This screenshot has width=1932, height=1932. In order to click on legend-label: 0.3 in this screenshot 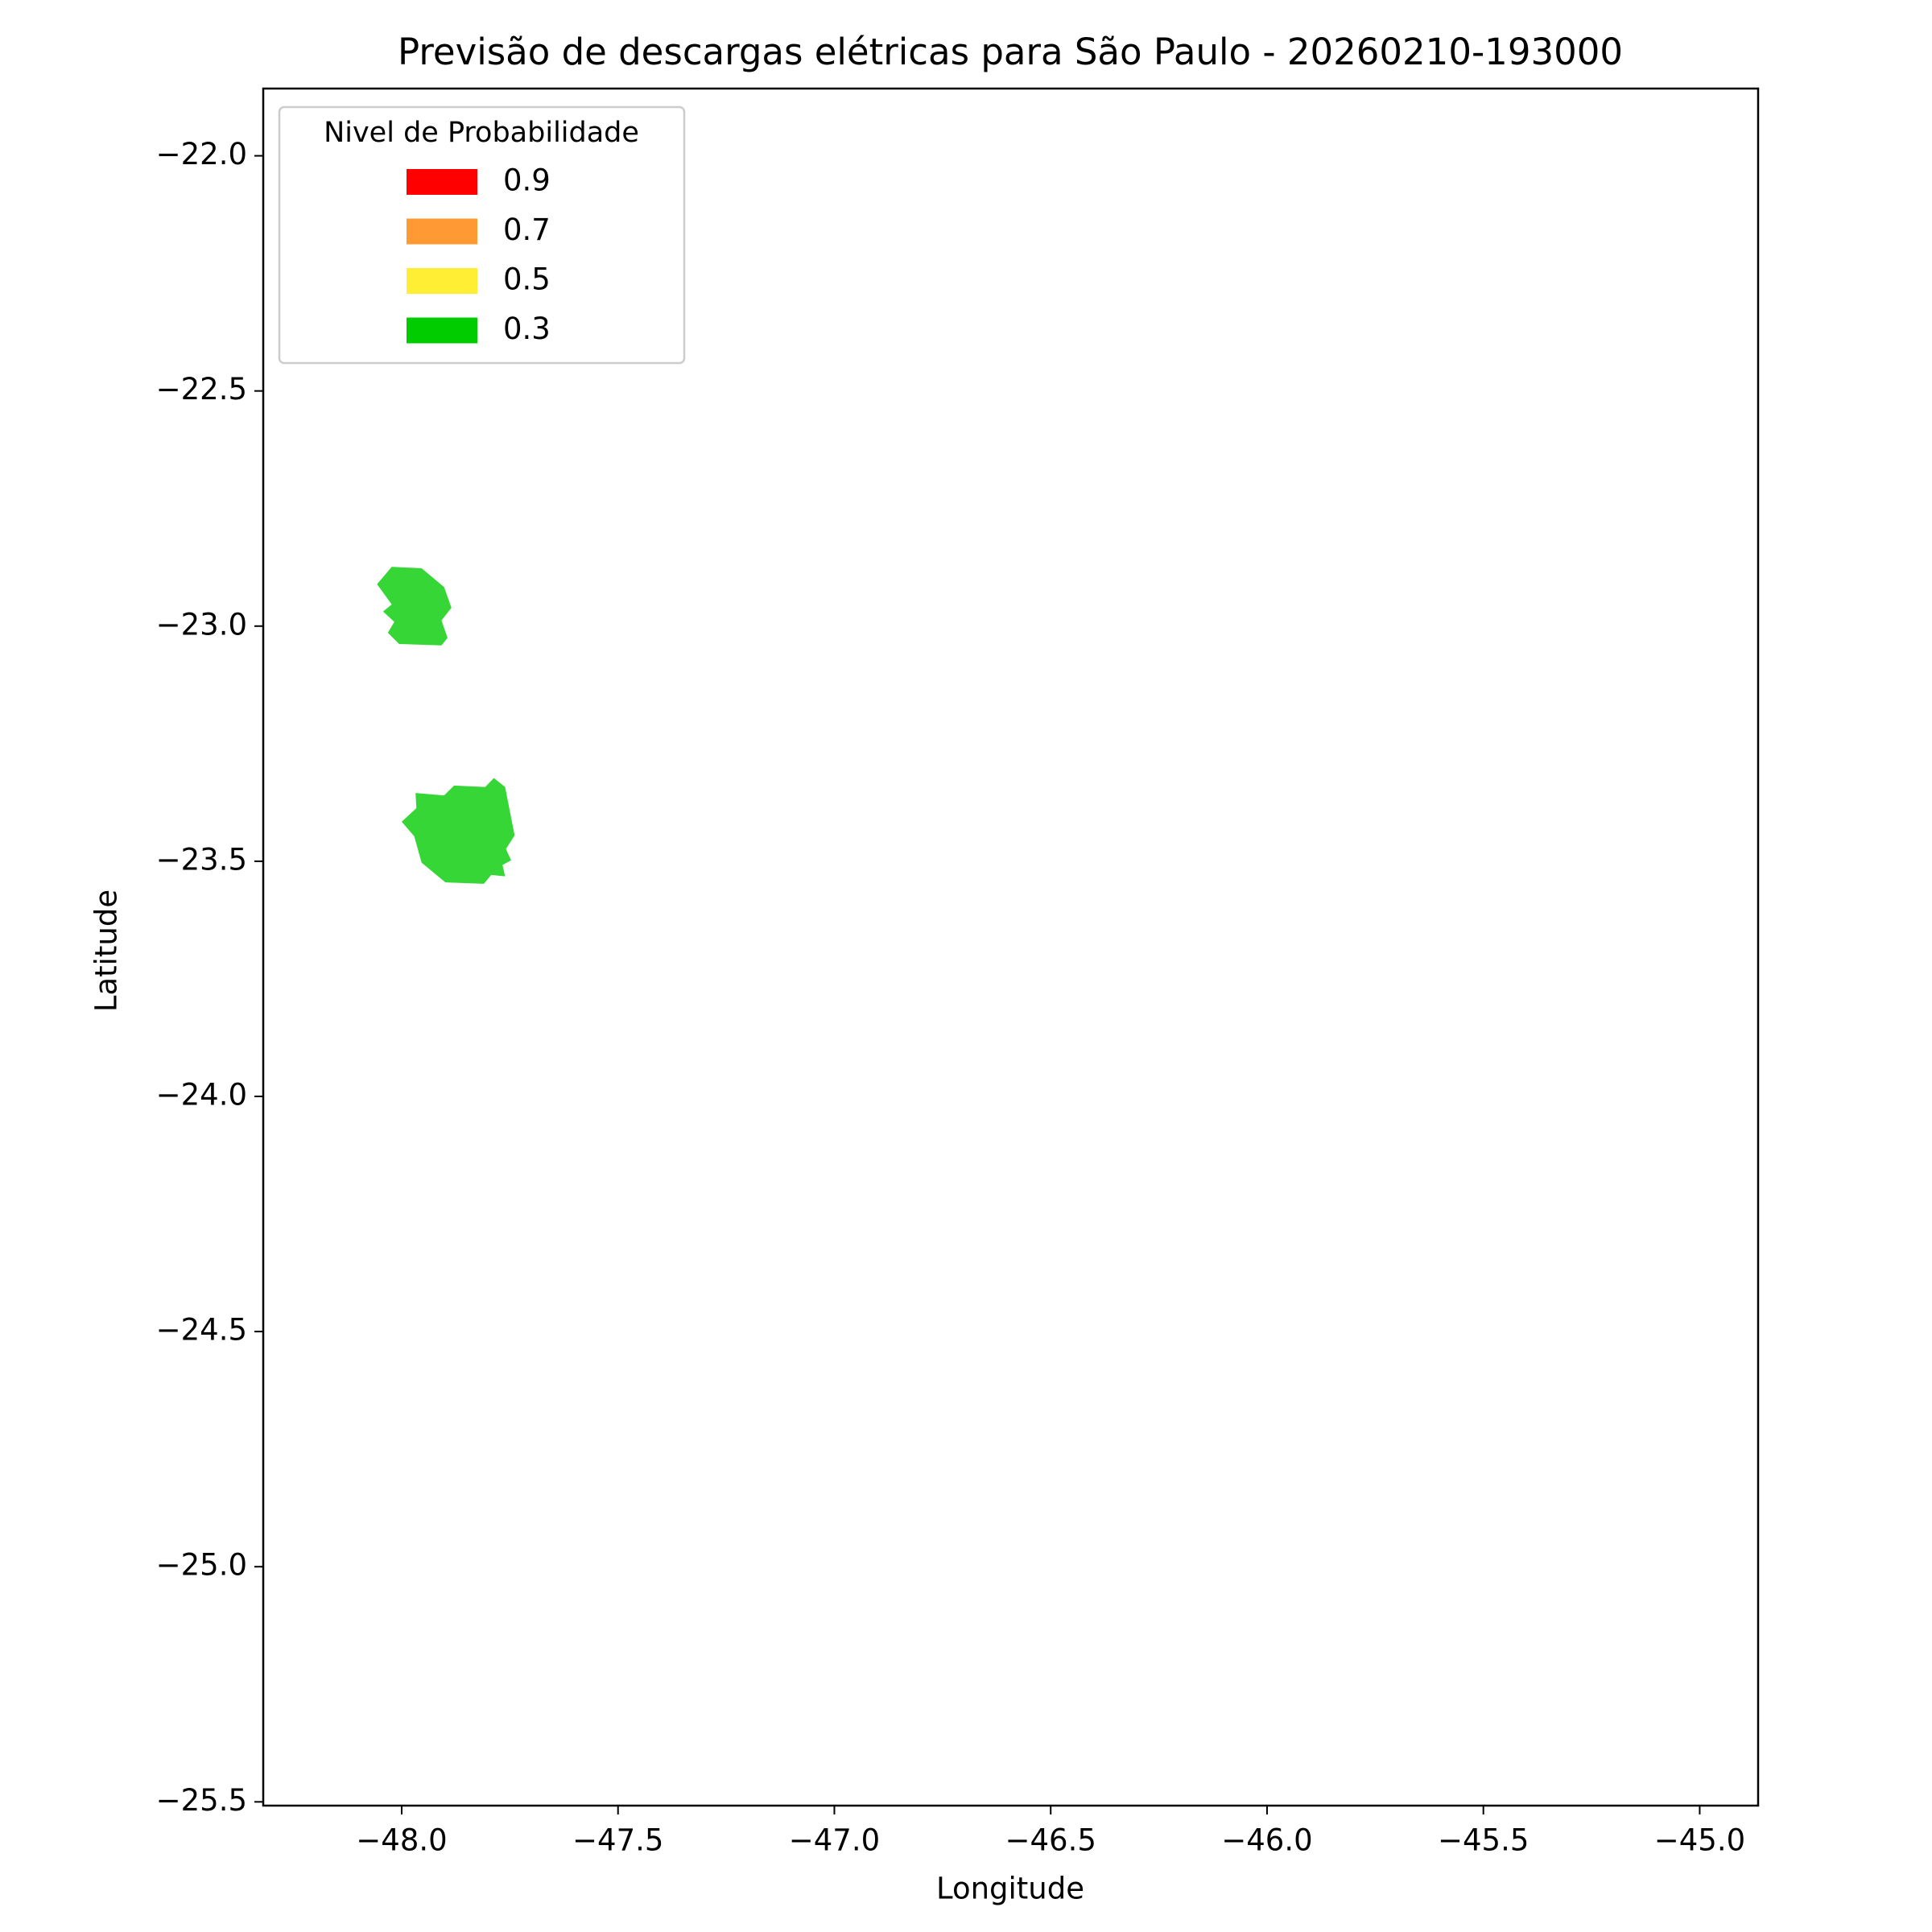, I will do `click(527, 329)`.